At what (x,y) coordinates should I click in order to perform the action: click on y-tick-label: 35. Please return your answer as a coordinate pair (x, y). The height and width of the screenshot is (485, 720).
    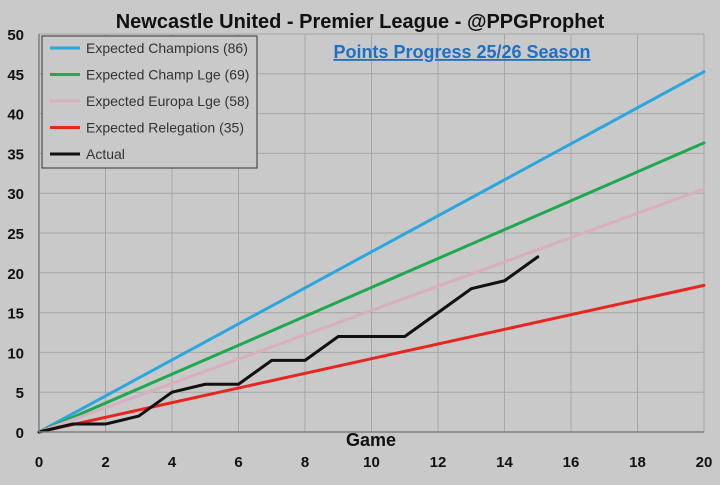
    Looking at the image, I should click on (15, 154).